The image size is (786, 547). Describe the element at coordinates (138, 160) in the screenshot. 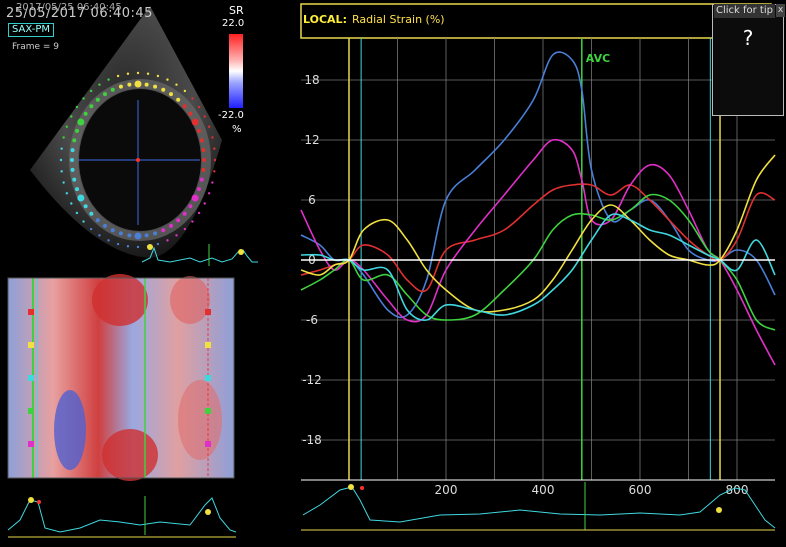

I see `segment-tracking-ring` at that location.